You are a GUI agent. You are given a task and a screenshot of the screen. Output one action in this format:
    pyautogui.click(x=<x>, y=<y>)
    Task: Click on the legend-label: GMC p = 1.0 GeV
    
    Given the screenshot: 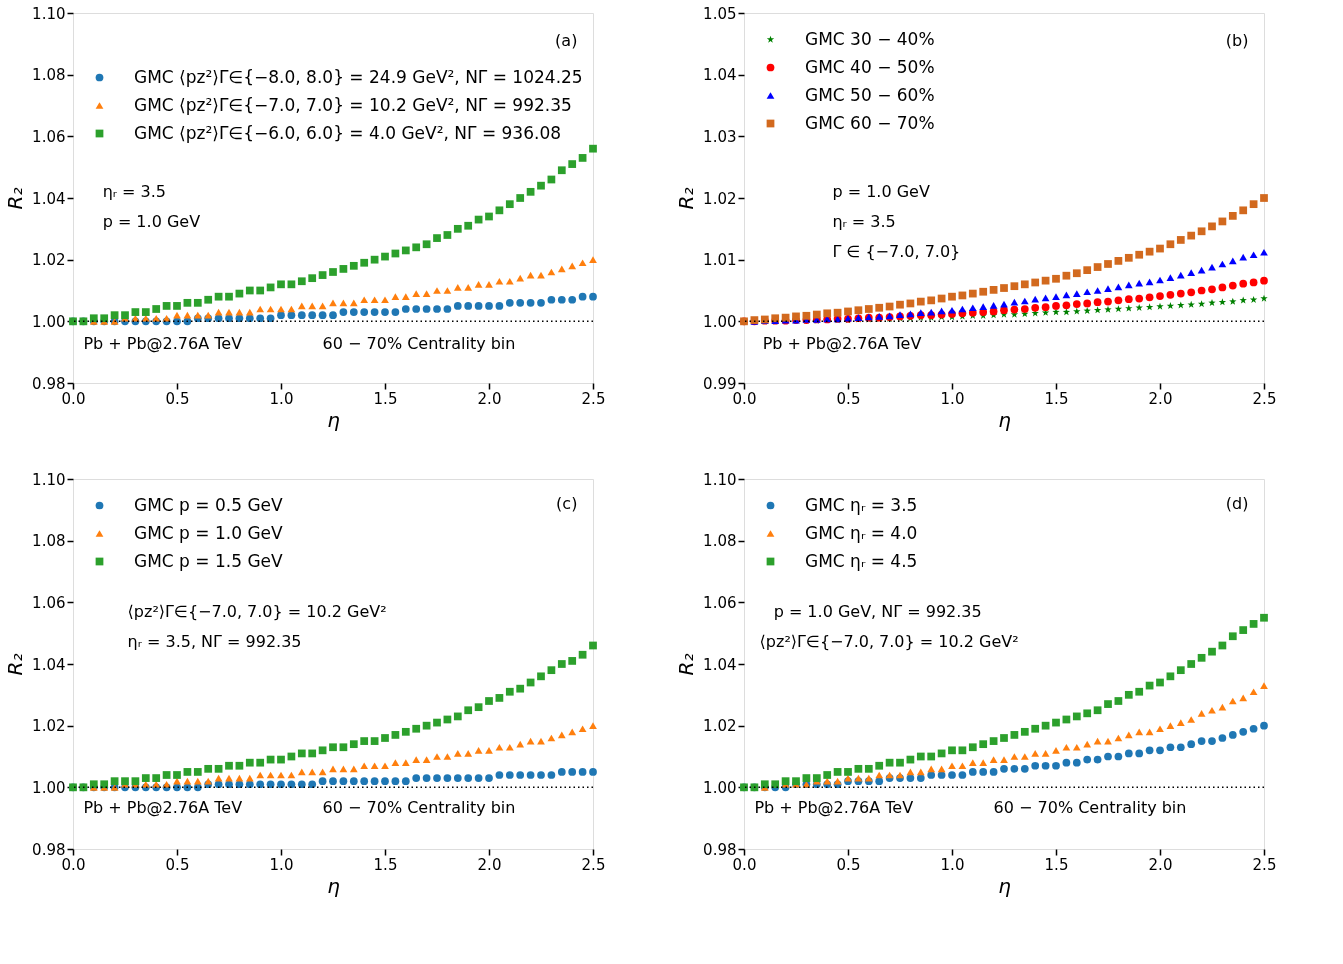 What is the action you would take?
    pyautogui.click(x=209, y=532)
    